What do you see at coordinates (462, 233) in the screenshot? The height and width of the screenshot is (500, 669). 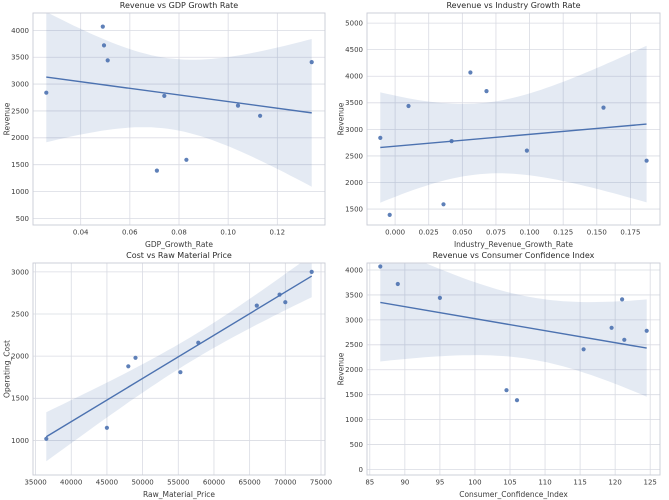 I see `x-tick-label: 0.050` at bounding box center [462, 233].